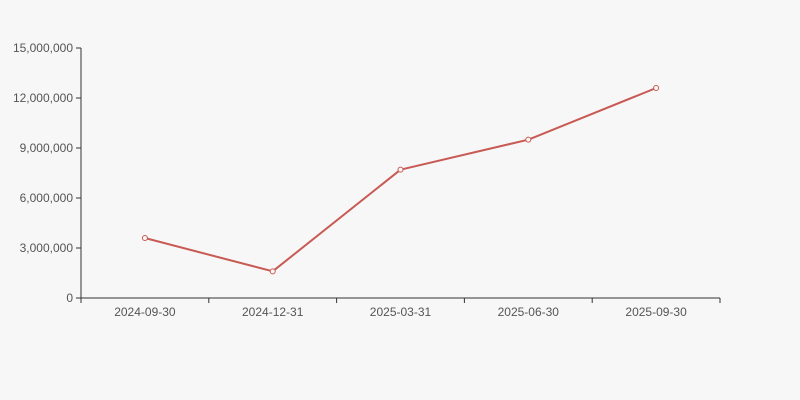  I want to click on x-axis-label: 2025-06-30, so click(529, 312).